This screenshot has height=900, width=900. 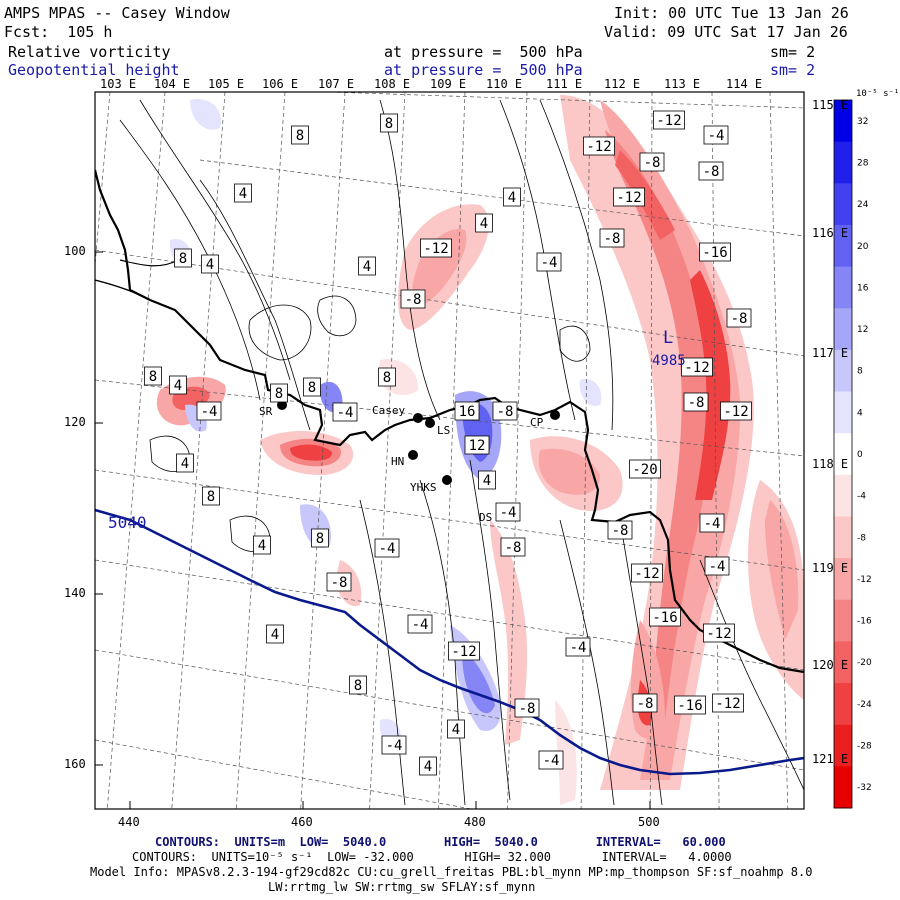 I want to click on y-tick-160: 160, so click(x=75, y=764).